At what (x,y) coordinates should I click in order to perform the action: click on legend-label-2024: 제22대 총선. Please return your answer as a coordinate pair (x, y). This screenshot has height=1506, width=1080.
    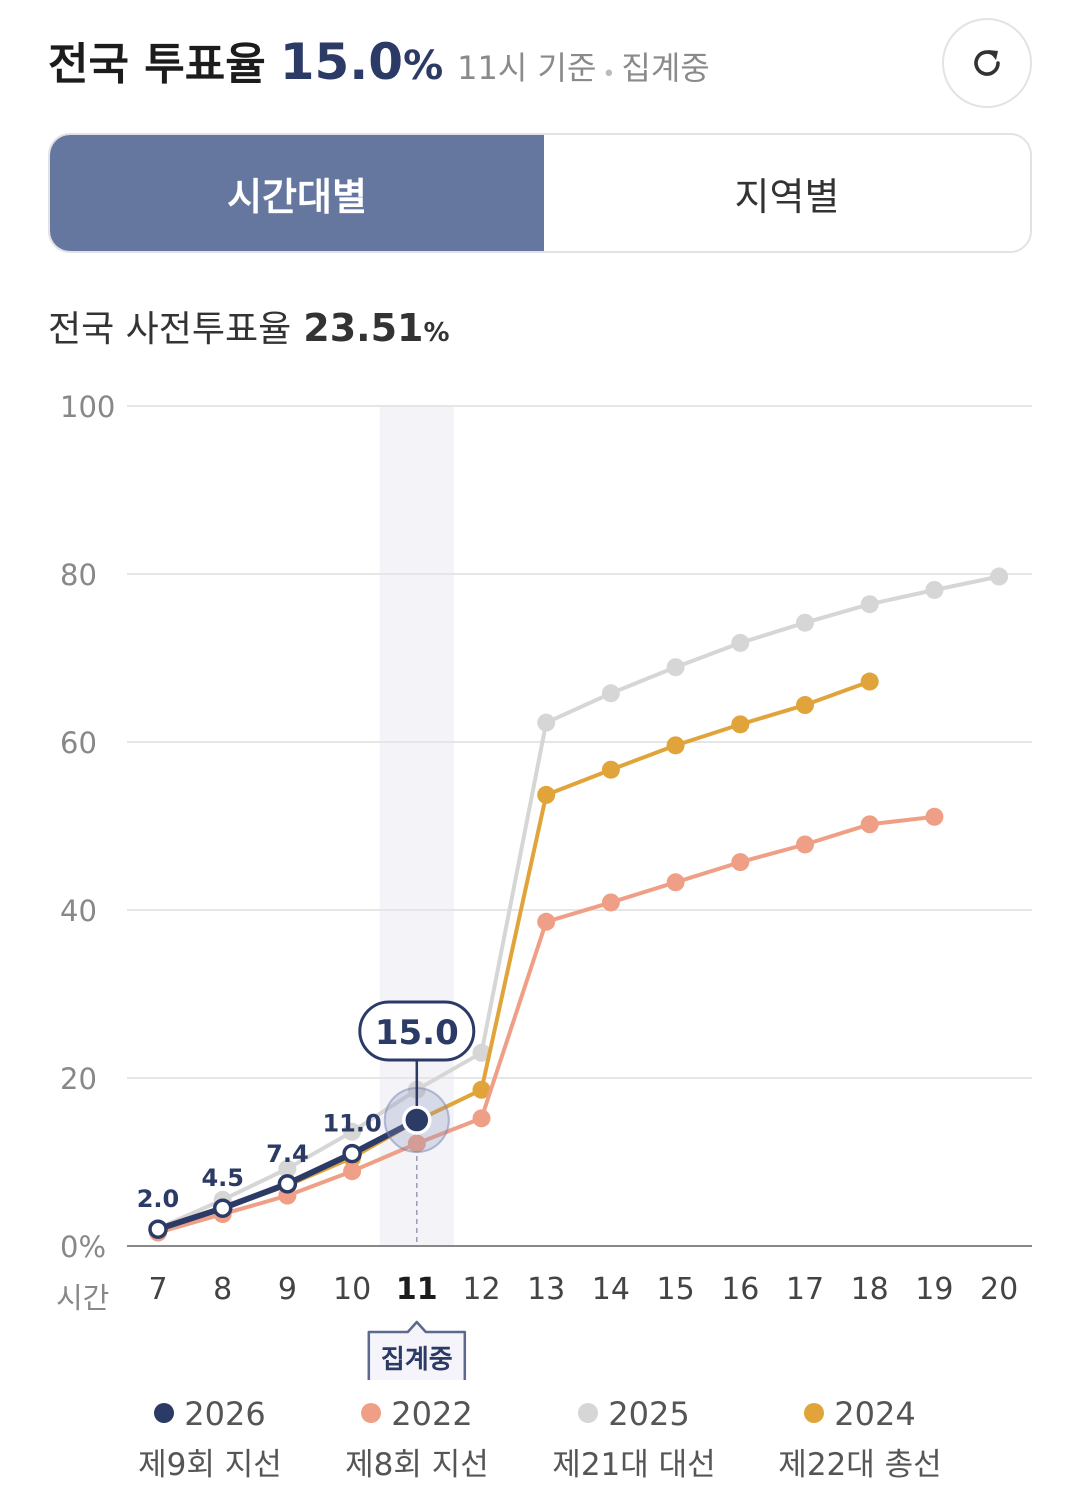
    Looking at the image, I should click on (860, 1465).